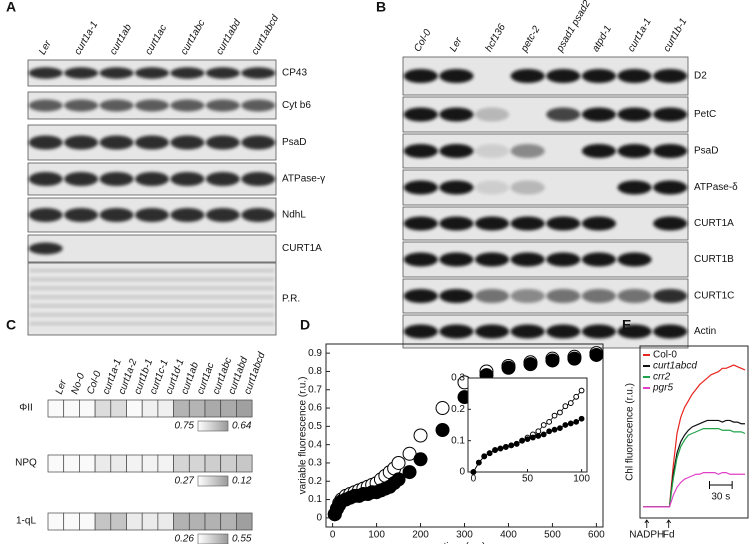 Image resolution: width=751 pixels, height=544 pixels. I want to click on lane-label: hcf136, so click(495, 38).